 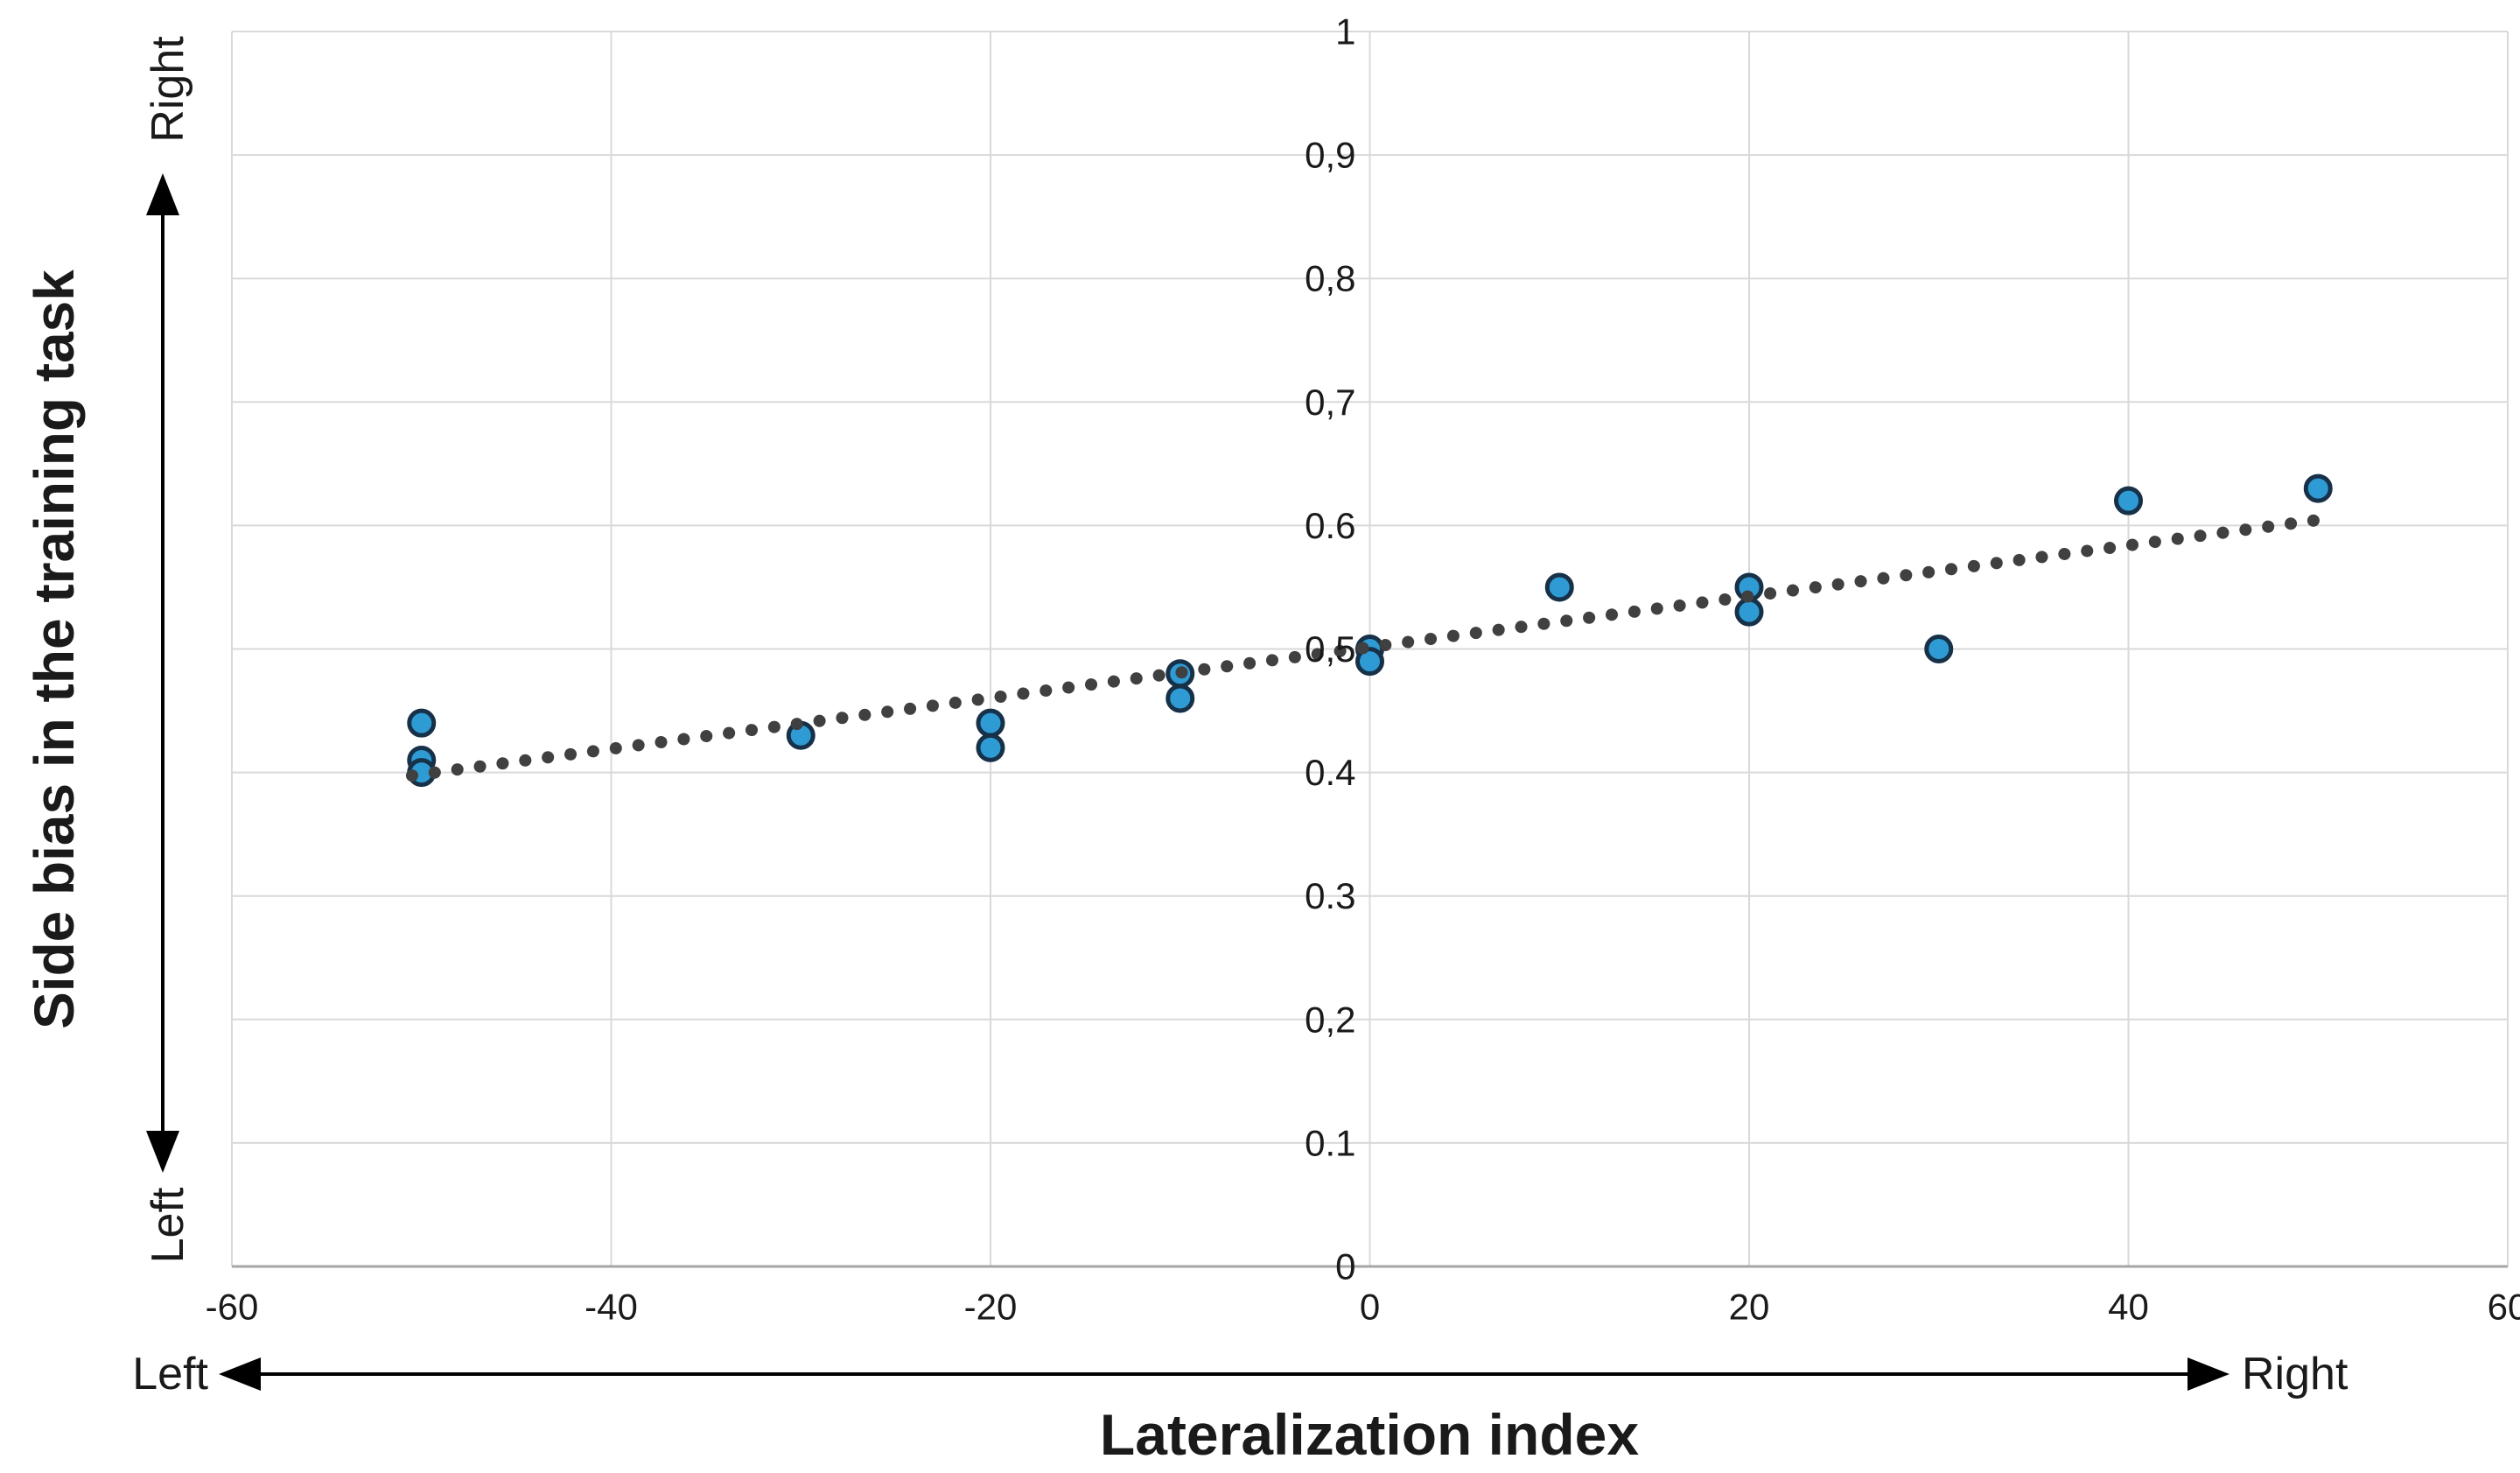 I want to click on y-tick-label: 0, so click(x=1345, y=1266).